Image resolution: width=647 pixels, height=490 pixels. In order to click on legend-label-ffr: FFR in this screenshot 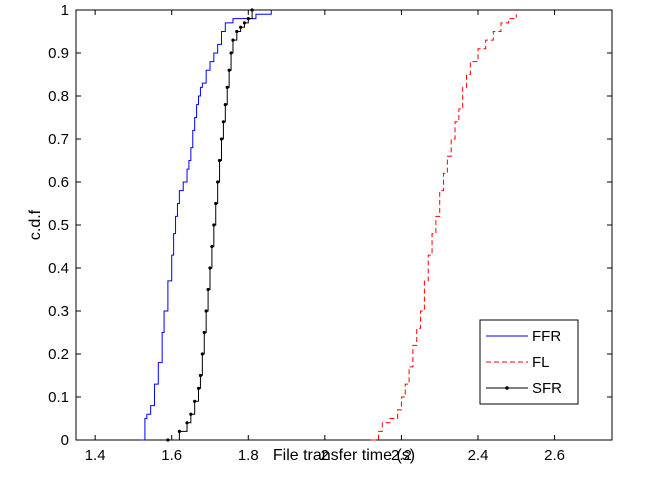, I will do `click(546, 336)`.